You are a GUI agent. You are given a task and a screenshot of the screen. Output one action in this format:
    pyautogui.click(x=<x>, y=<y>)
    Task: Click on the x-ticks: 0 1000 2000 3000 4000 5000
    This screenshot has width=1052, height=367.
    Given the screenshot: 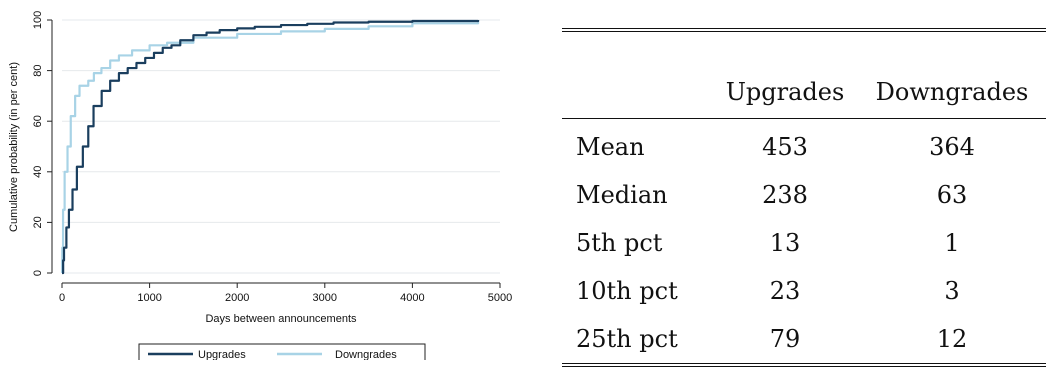 What is the action you would take?
    pyautogui.click(x=285, y=293)
    